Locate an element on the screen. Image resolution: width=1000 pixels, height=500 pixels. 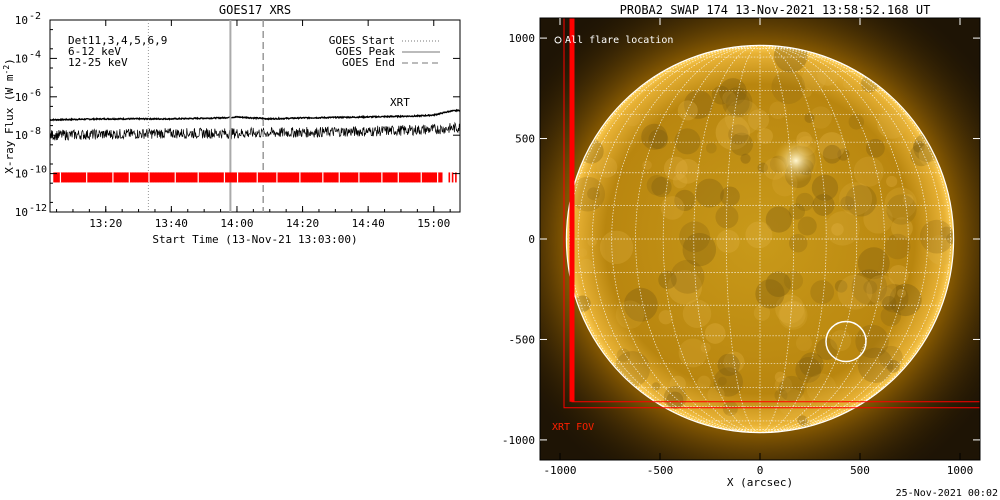
goes-x-tick-label: 13:20 is located at coordinates (105, 223).